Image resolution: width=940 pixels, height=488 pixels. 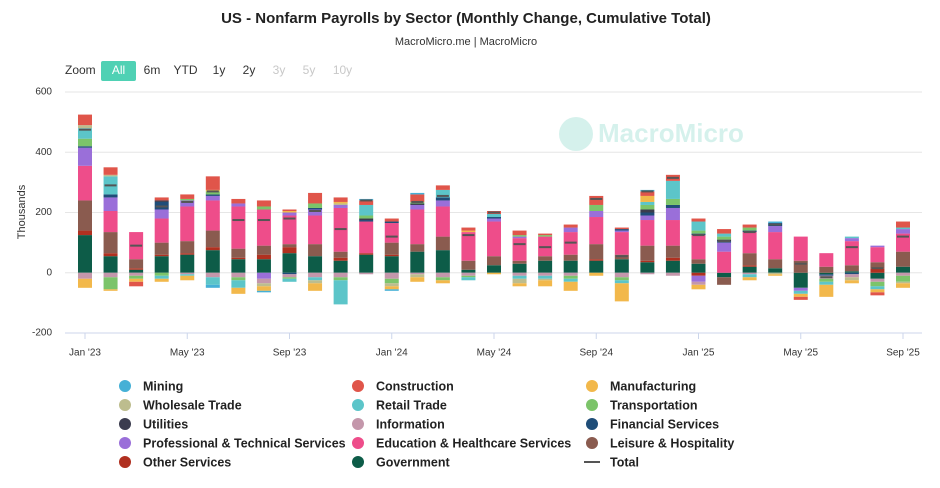 What do you see at coordinates (163, 386) in the screenshot?
I see `legend-label: Mining` at bounding box center [163, 386].